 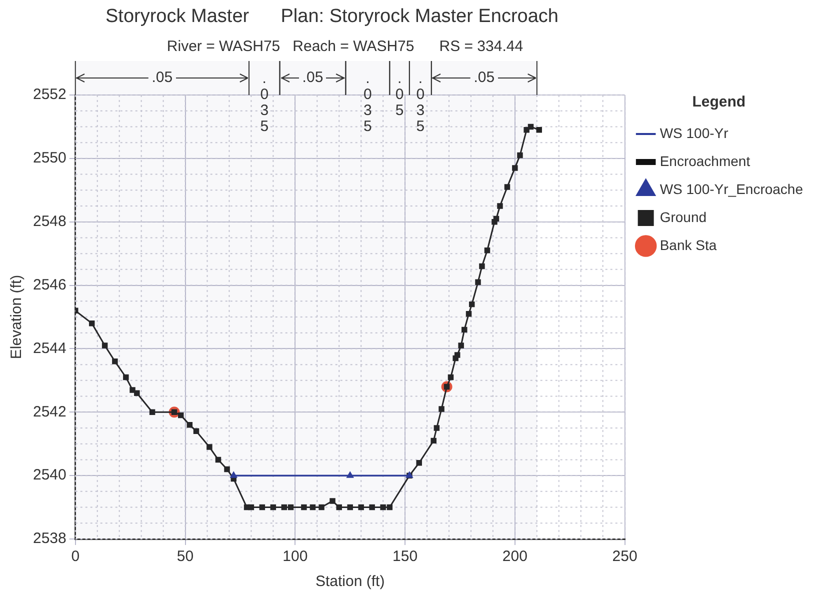 What do you see at coordinates (185, 557) in the screenshot?
I see `x-tick-label: 50` at bounding box center [185, 557].